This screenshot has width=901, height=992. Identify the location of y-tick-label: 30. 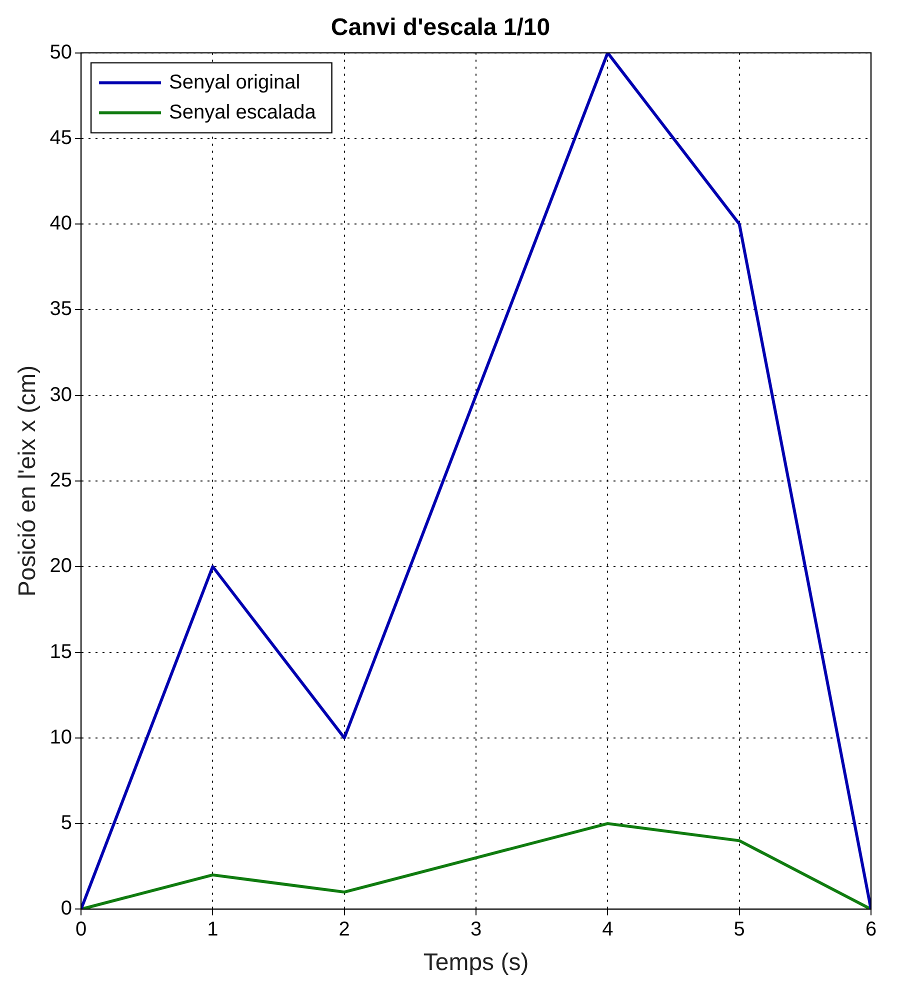
(61, 395).